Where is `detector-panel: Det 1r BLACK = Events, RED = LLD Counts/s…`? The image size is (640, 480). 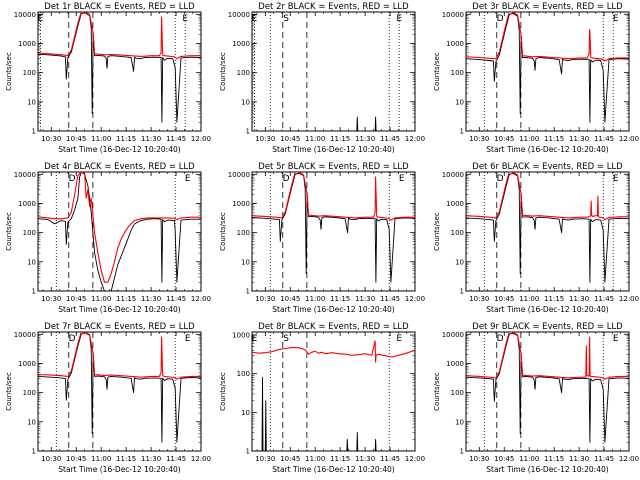 detector-panel: Det 1r BLACK = Events, RED = LLD Counts/s… is located at coordinates (108, 78).